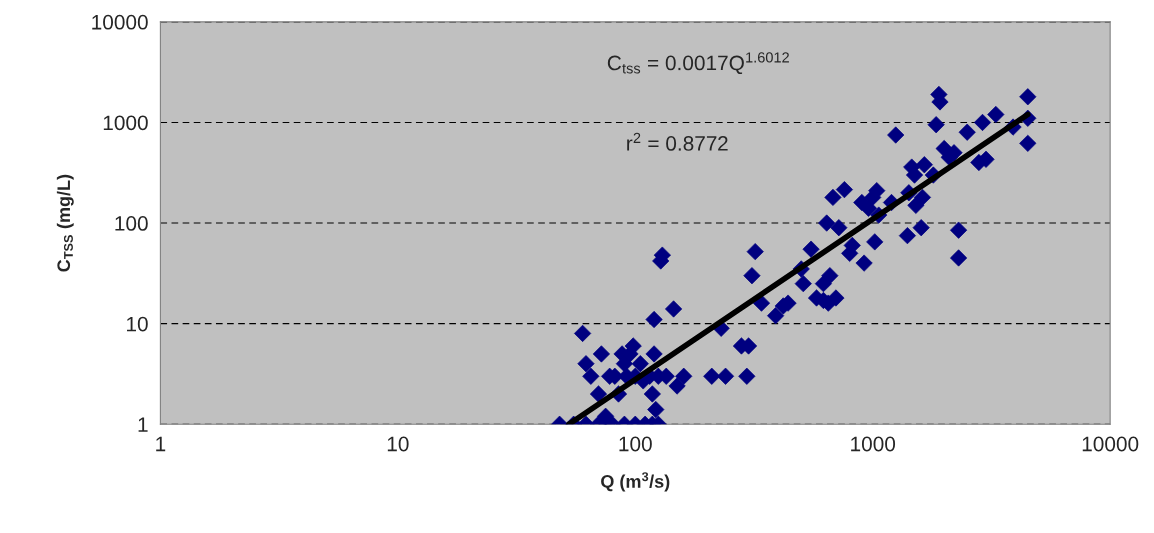 The image size is (1154, 533). Describe the element at coordinates (161, 444) in the screenshot. I see `x-tick-label: 1` at that location.